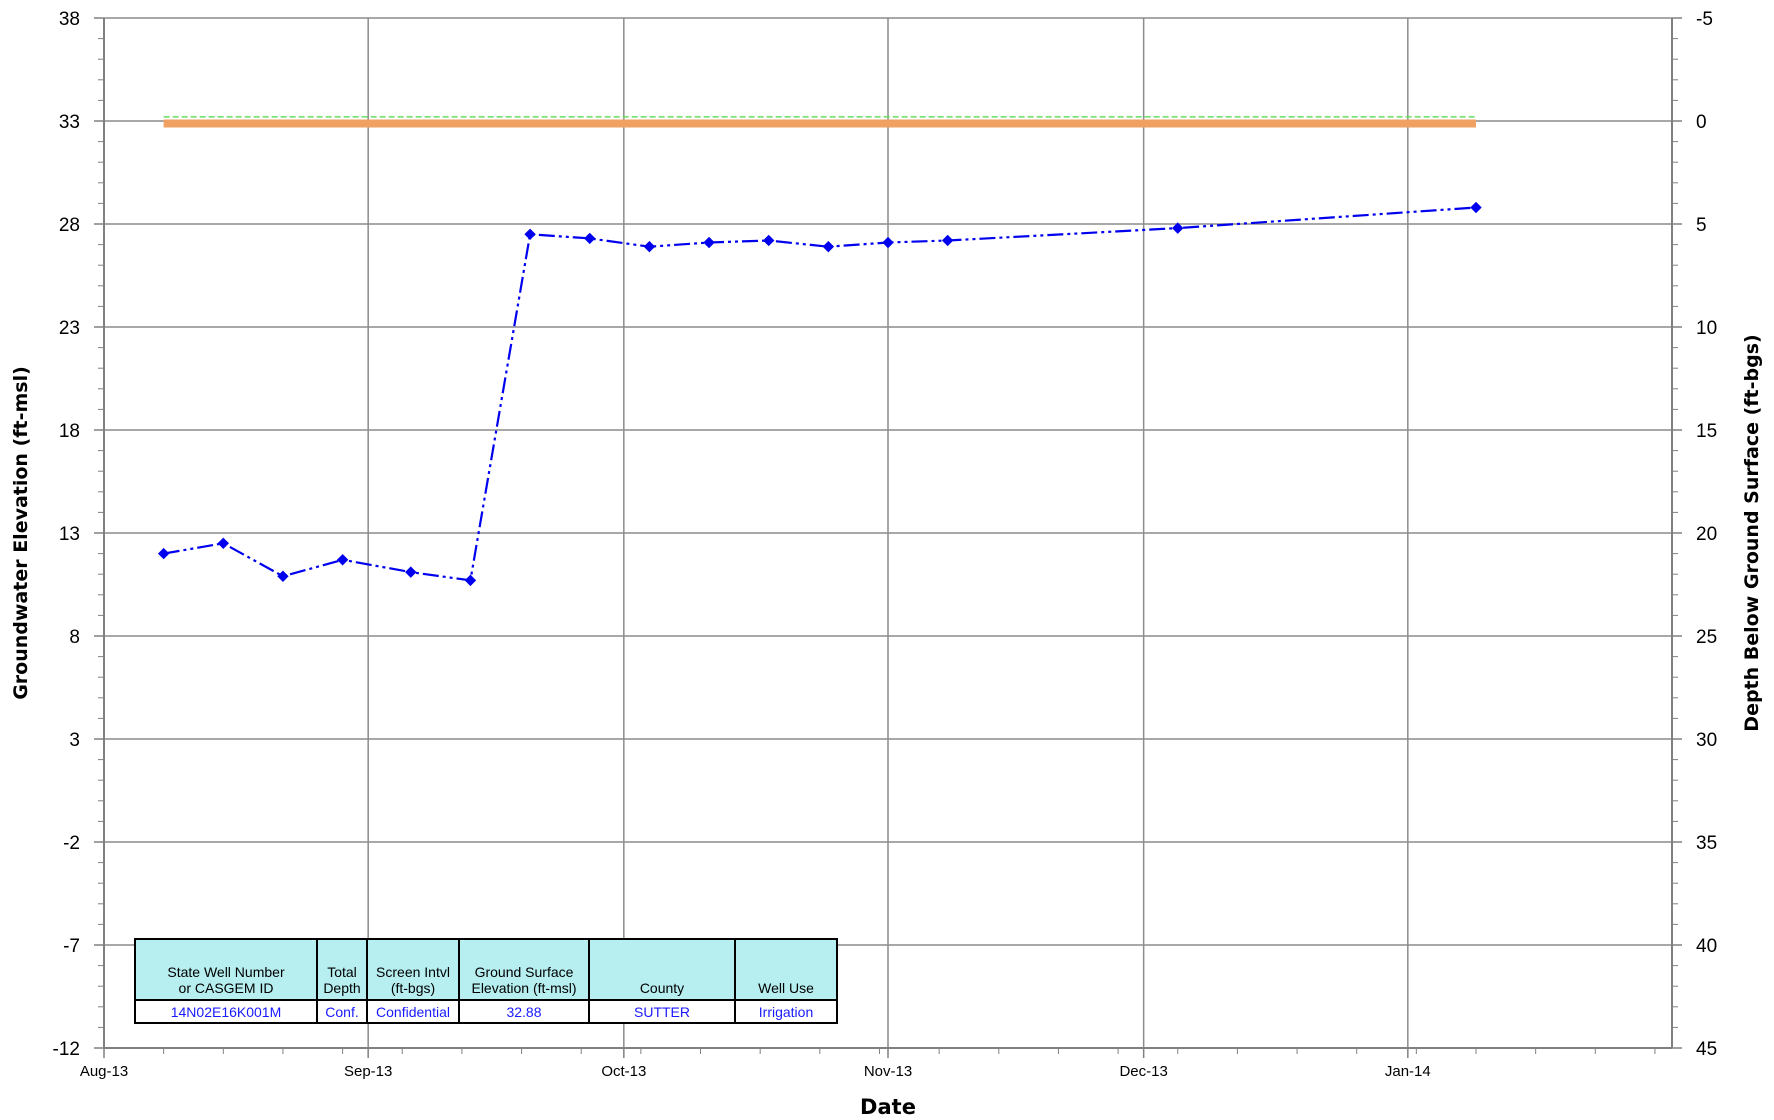  I want to click on y-right-tick-label-7: 30, so click(1706, 740).